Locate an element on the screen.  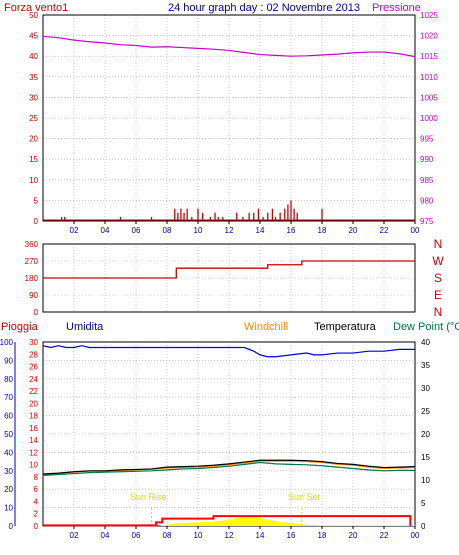
pressure-axis-tick-label: 1010 is located at coordinates (429, 77).